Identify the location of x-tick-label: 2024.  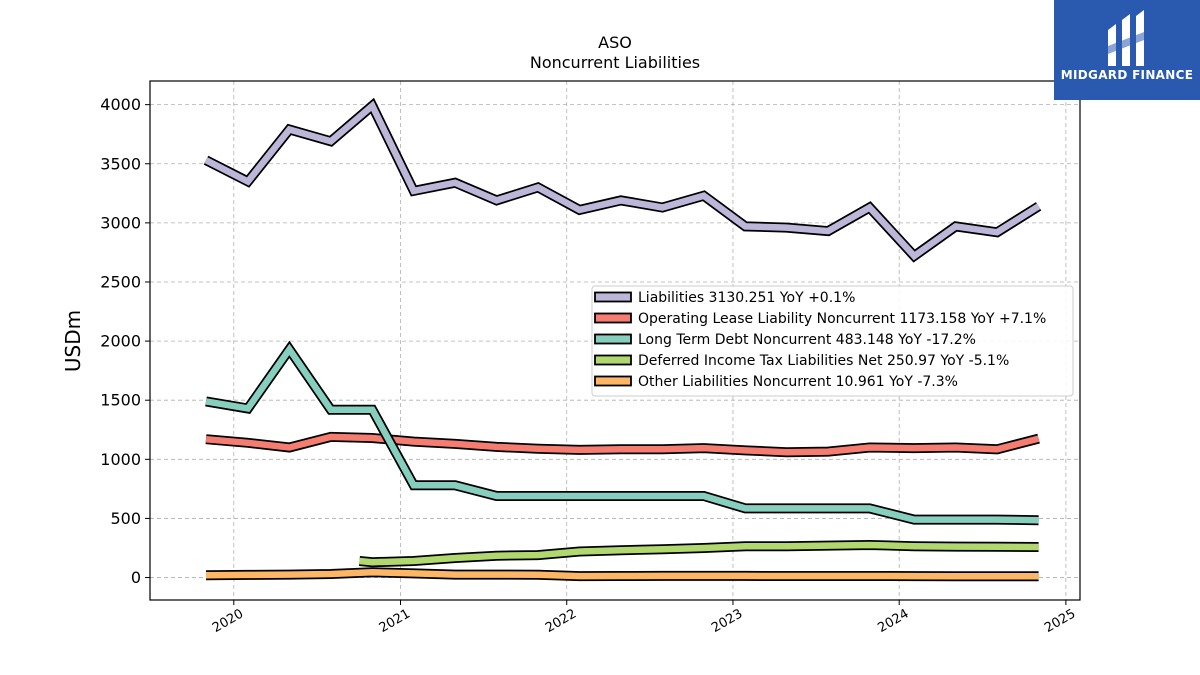
(893, 621).